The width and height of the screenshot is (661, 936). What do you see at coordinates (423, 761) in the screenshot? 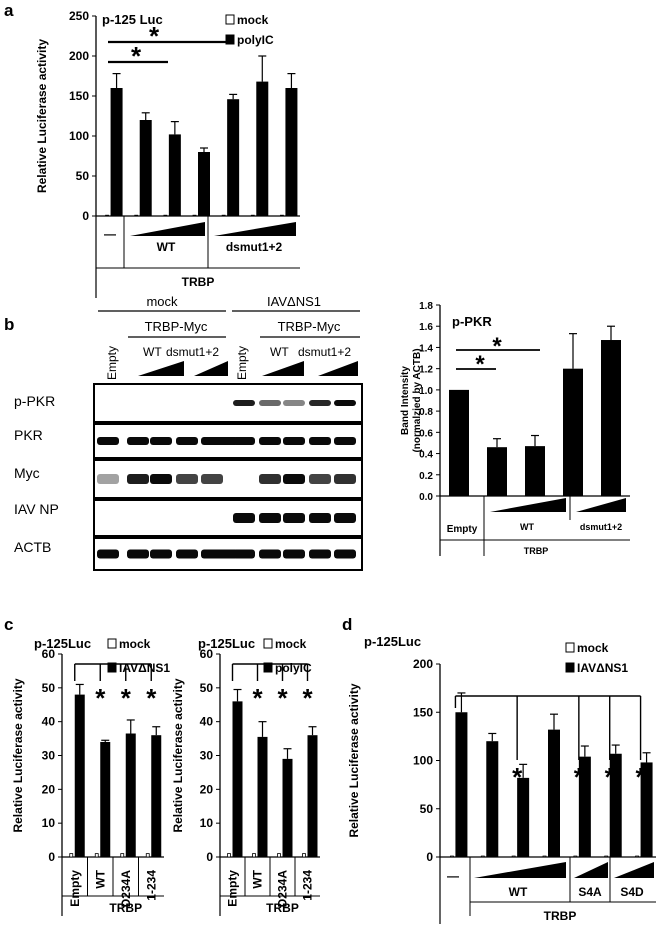
I see `y-tick-label: 100` at bounding box center [423, 761].